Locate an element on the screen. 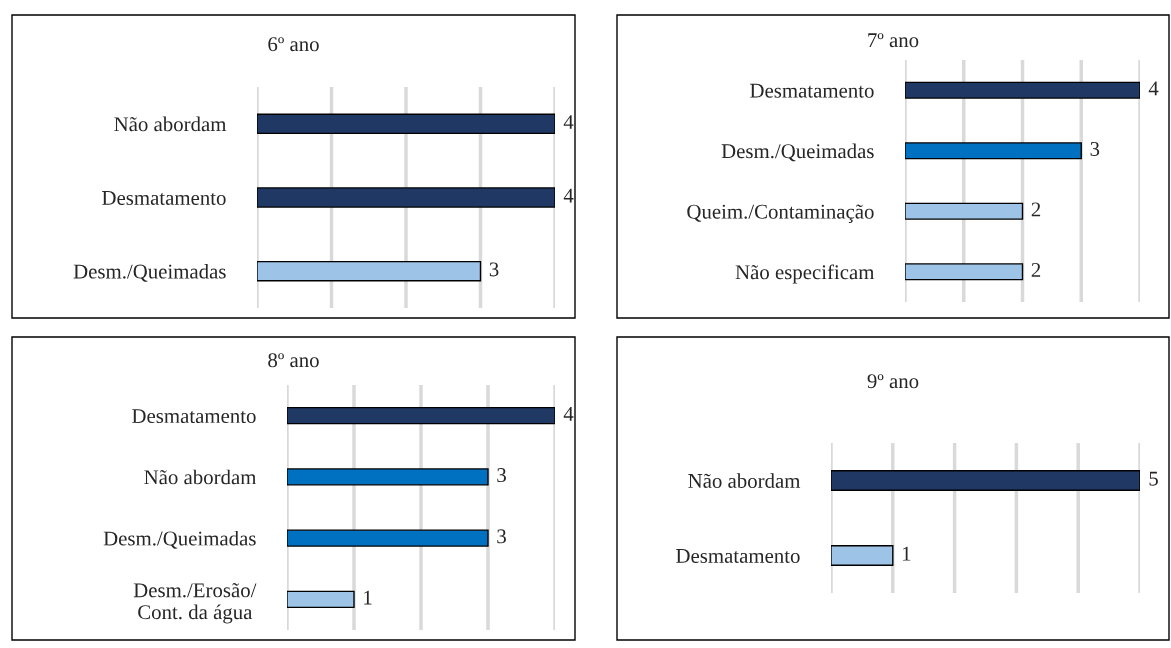 The width and height of the screenshot is (1171, 648). data-label: 5 is located at coordinates (1153, 478).